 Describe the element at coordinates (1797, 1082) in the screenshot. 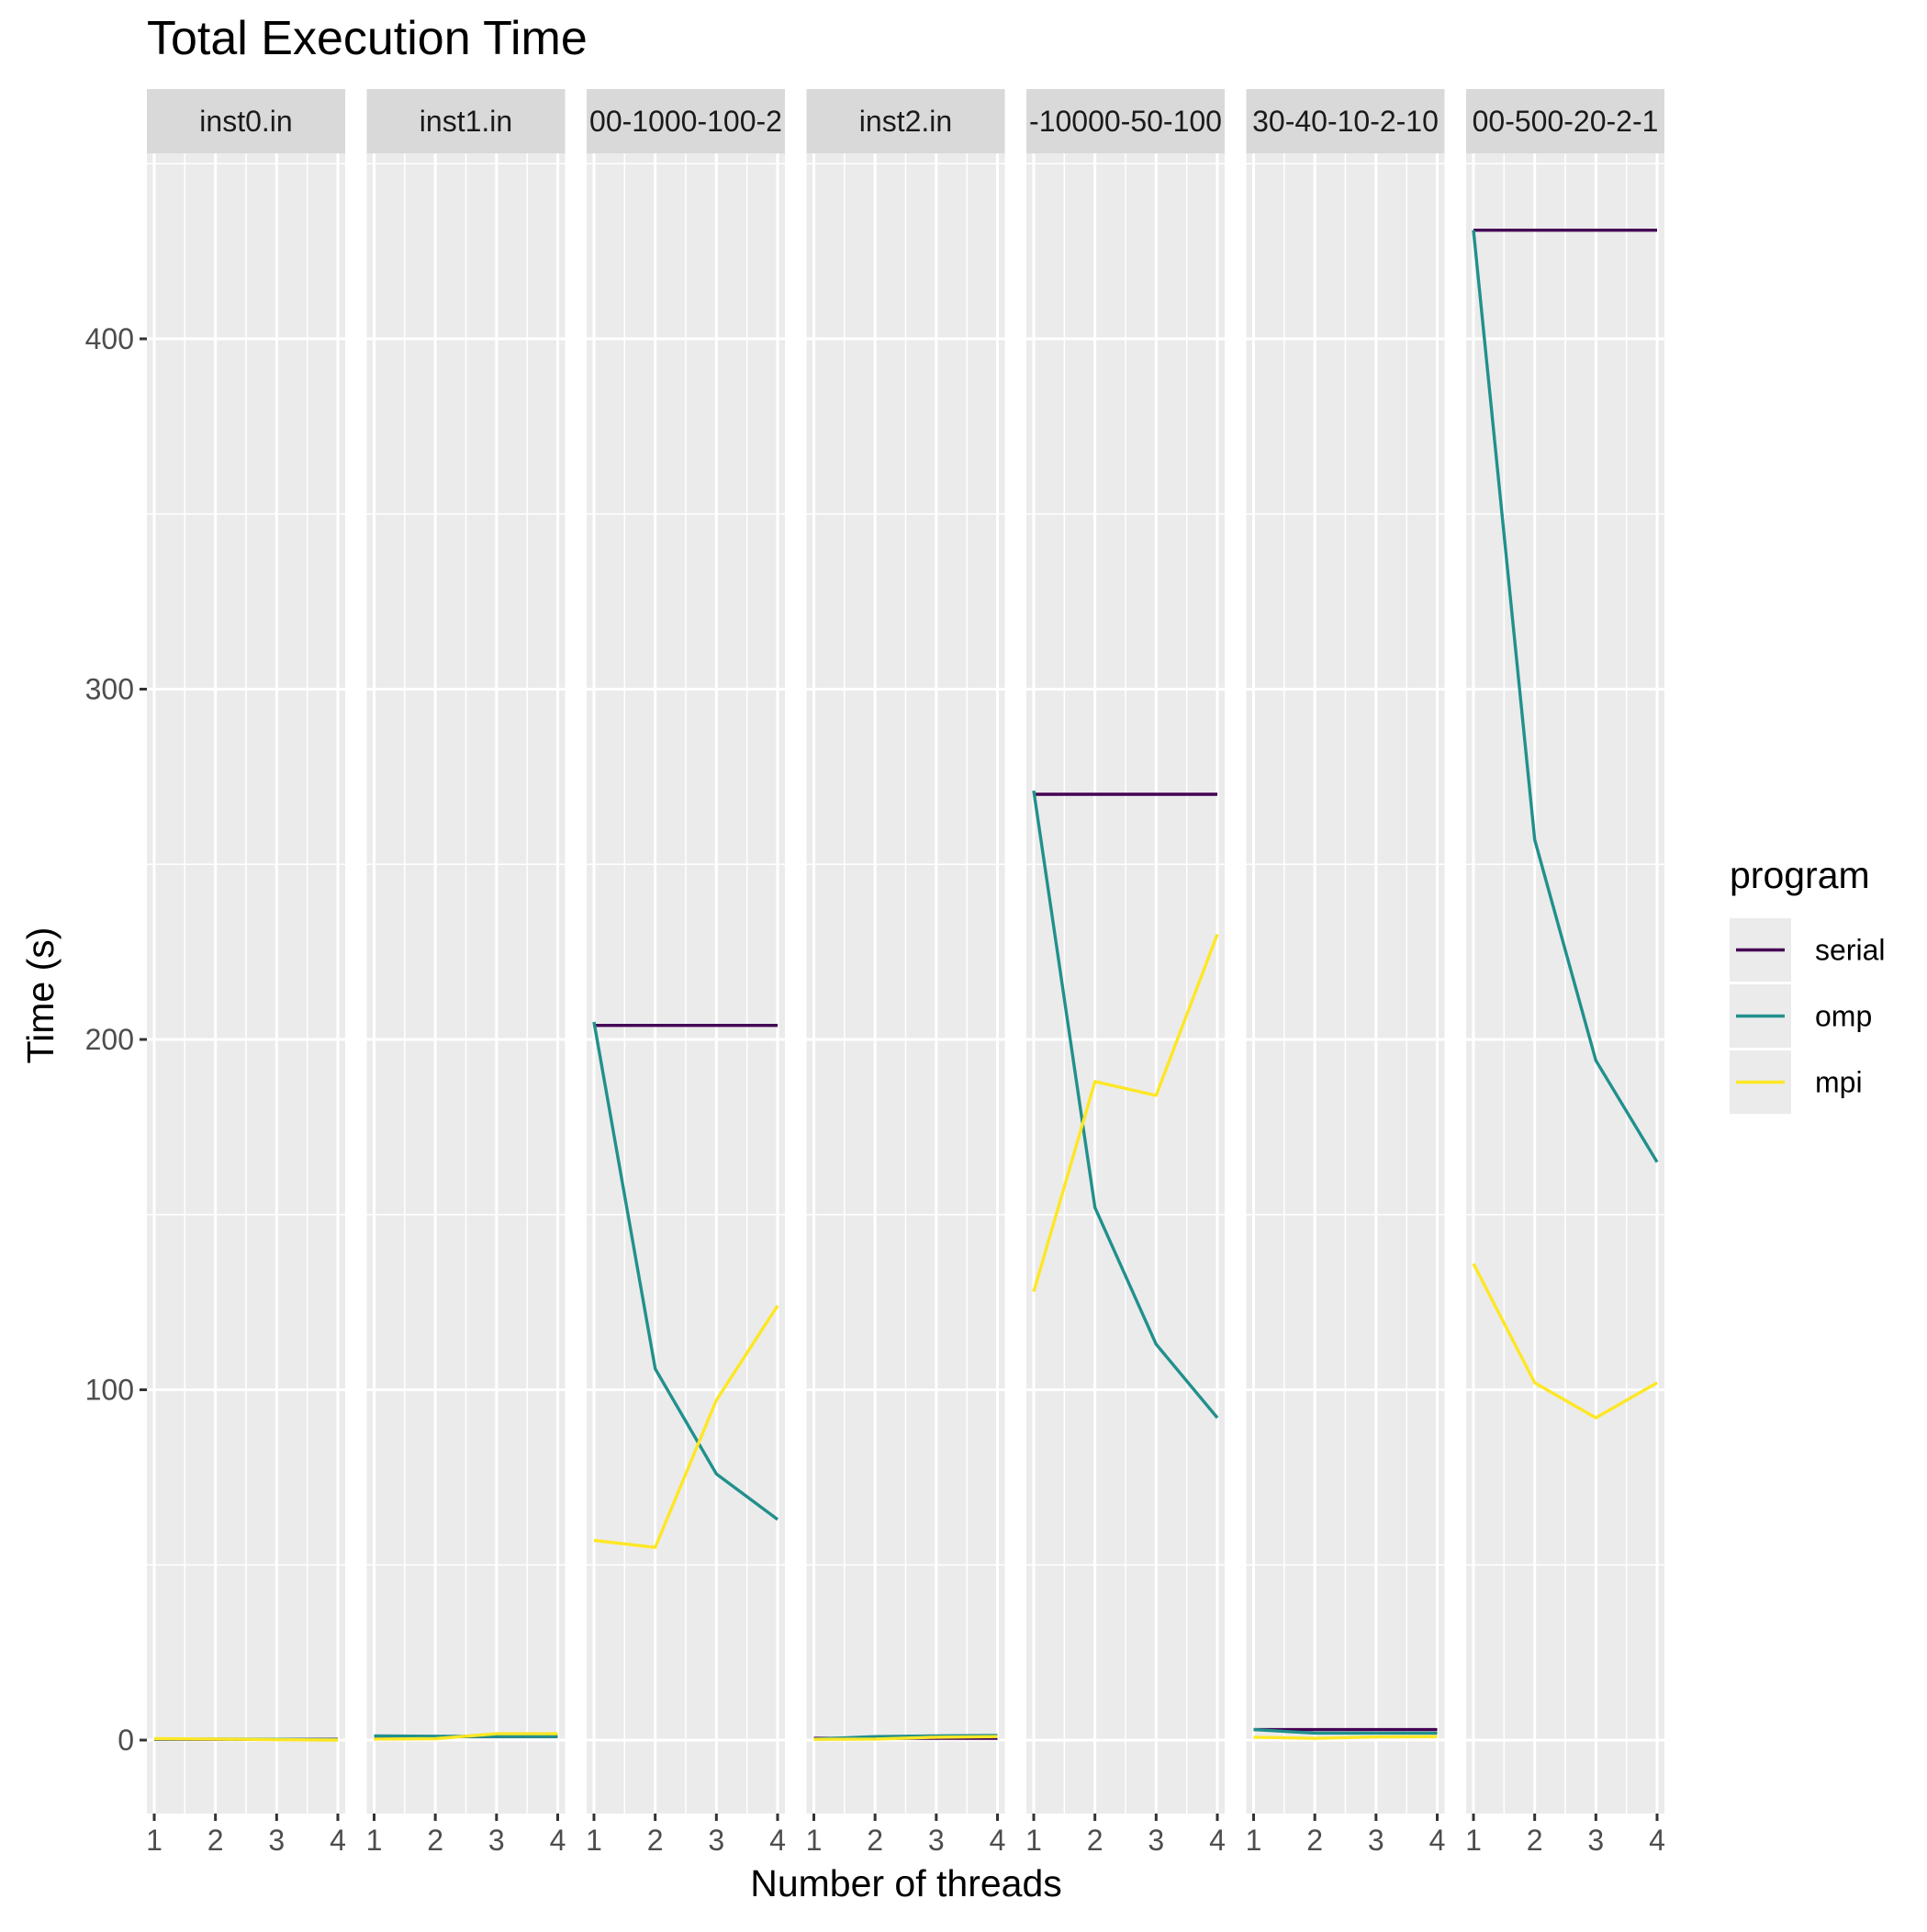

I see `legend-item-mpi: mpi` at that location.